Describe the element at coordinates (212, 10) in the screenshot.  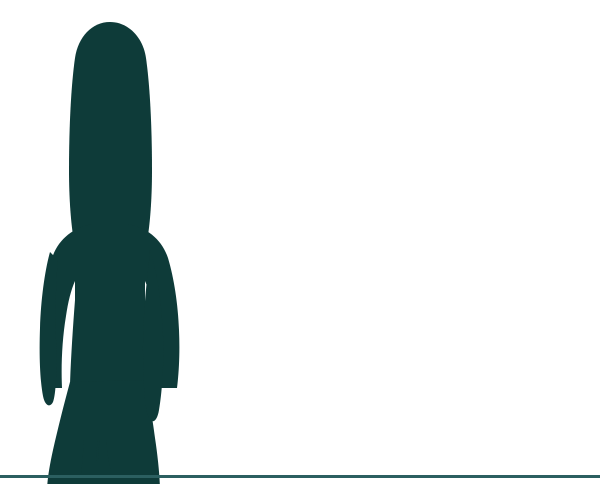
I see `size-label-large: 65x150cm` at that location.